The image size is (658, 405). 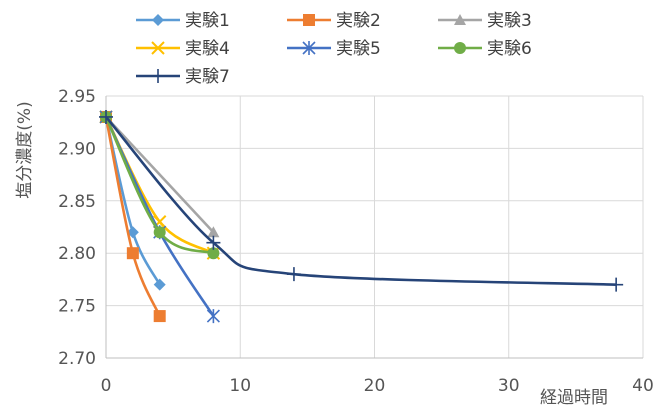 What do you see at coordinates (207, 77) in the screenshot?
I see `legend-label: 実験7` at bounding box center [207, 77].